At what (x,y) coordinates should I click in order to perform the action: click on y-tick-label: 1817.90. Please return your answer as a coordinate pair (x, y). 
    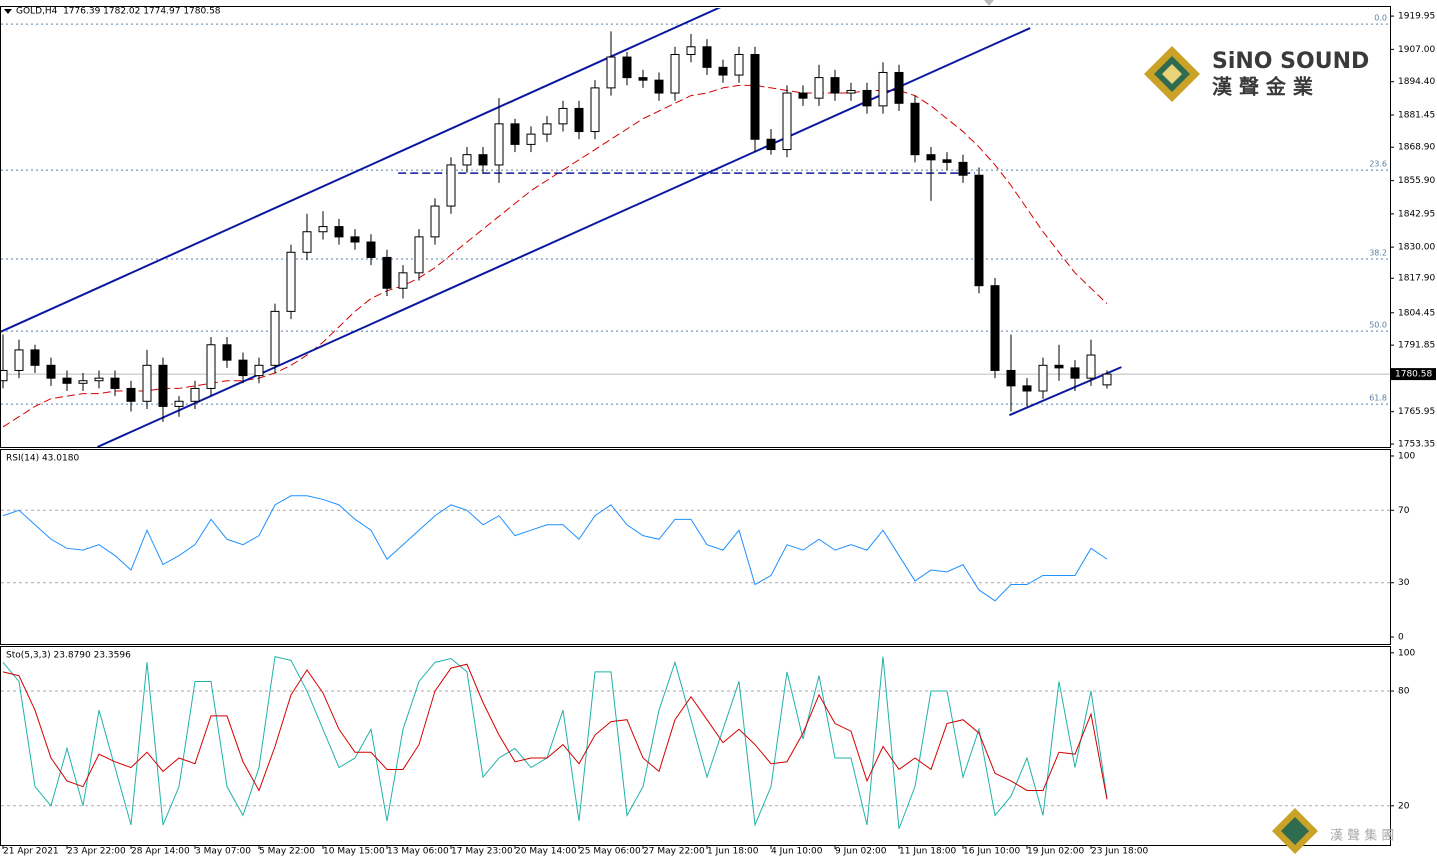
    Looking at the image, I should click on (1416, 279).